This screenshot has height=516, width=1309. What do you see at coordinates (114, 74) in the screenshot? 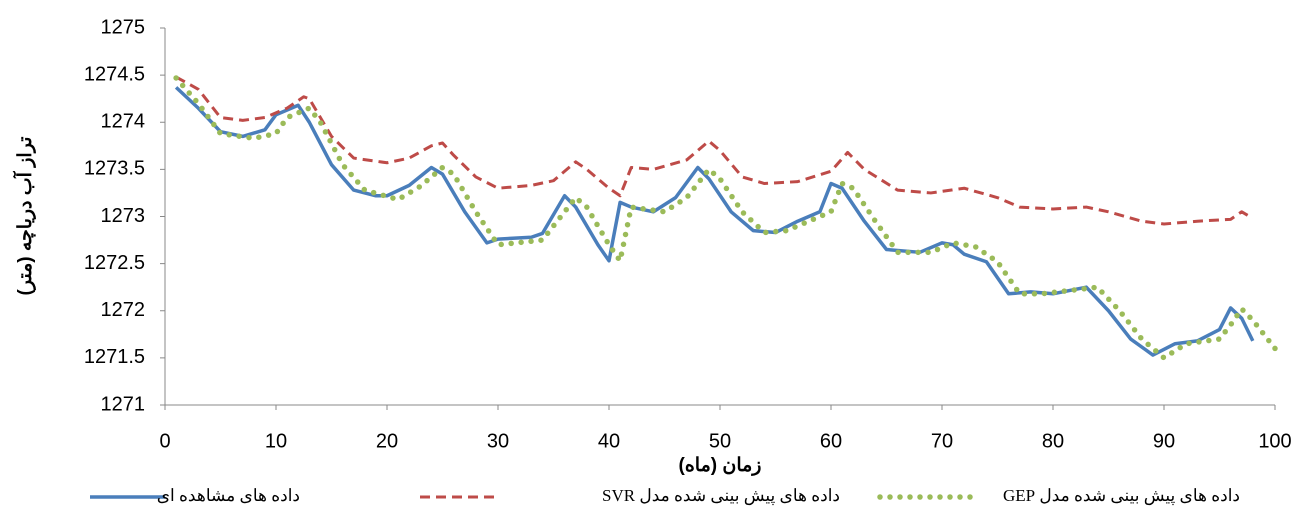
I see `y-tick-label: 1274.5` at bounding box center [114, 74].